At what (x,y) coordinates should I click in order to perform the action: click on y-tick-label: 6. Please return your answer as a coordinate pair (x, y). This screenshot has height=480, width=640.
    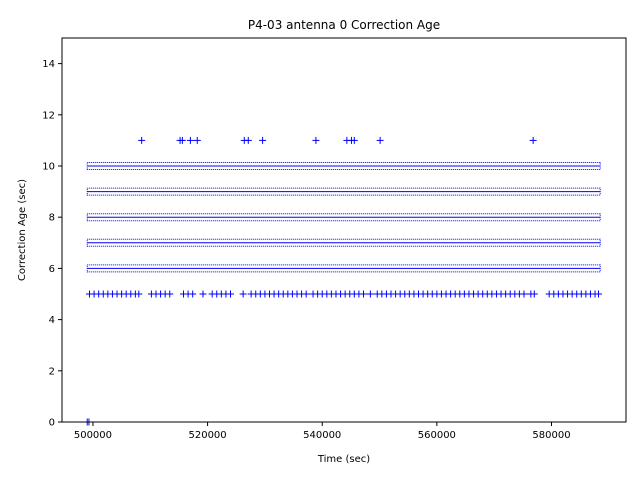
    Looking at the image, I should click on (52, 269).